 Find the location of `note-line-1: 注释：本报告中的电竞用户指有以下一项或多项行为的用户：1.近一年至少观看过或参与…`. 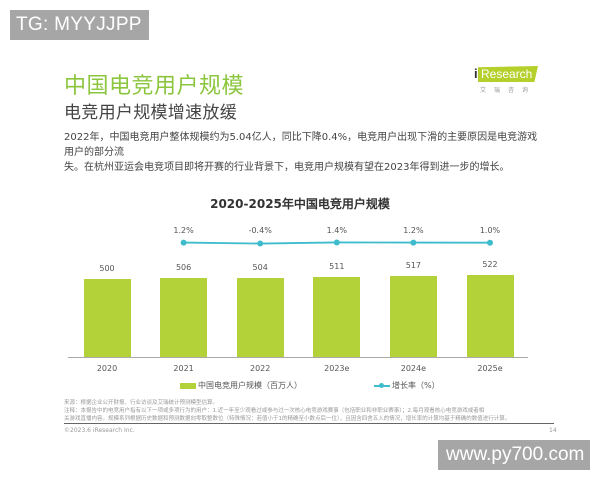

note-line-1: 注释：本报告中的电竞用户指有以下一项或多项行为的用户：1.近一年至少观看过或参与… is located at coordinates (274, 411).